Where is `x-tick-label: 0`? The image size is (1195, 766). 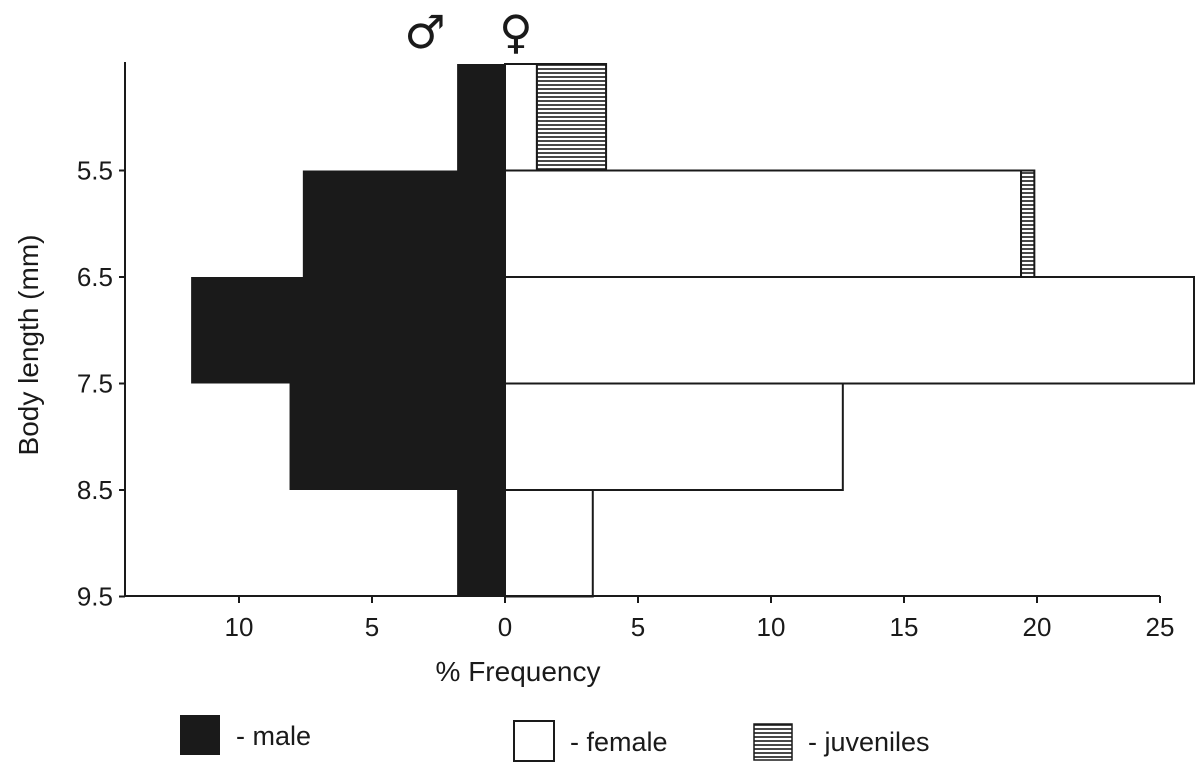 x-tick-label: 0 is located at coordinates (505, 627).